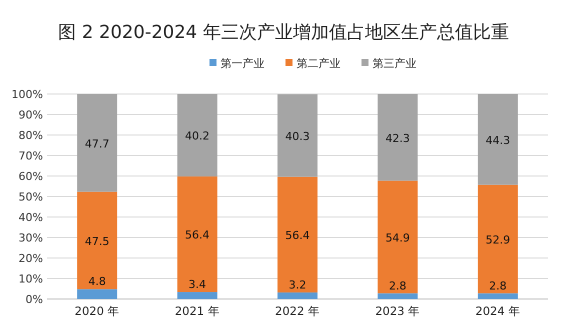  Describe the element at coordinates (197, 285) in the screenshot. I see `data-label: 3.4` at that location.